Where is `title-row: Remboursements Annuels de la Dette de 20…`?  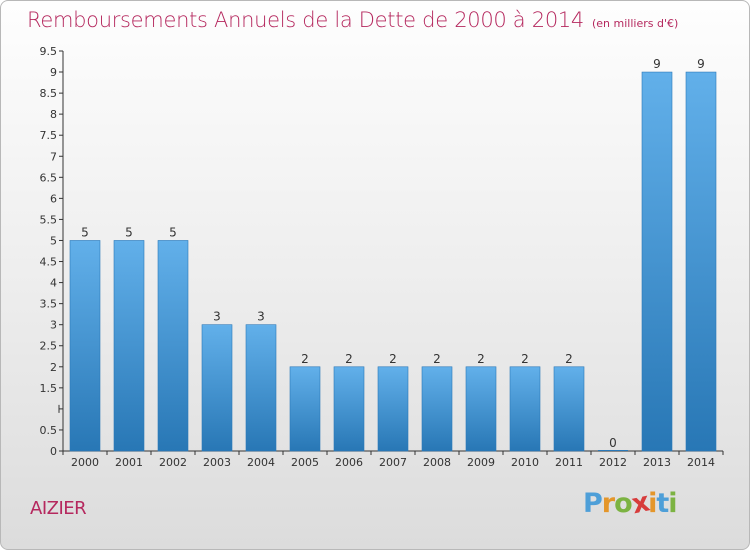
title-row: Remboursements Annuels de la Dette de 20… is located at coordinates (352, 20).